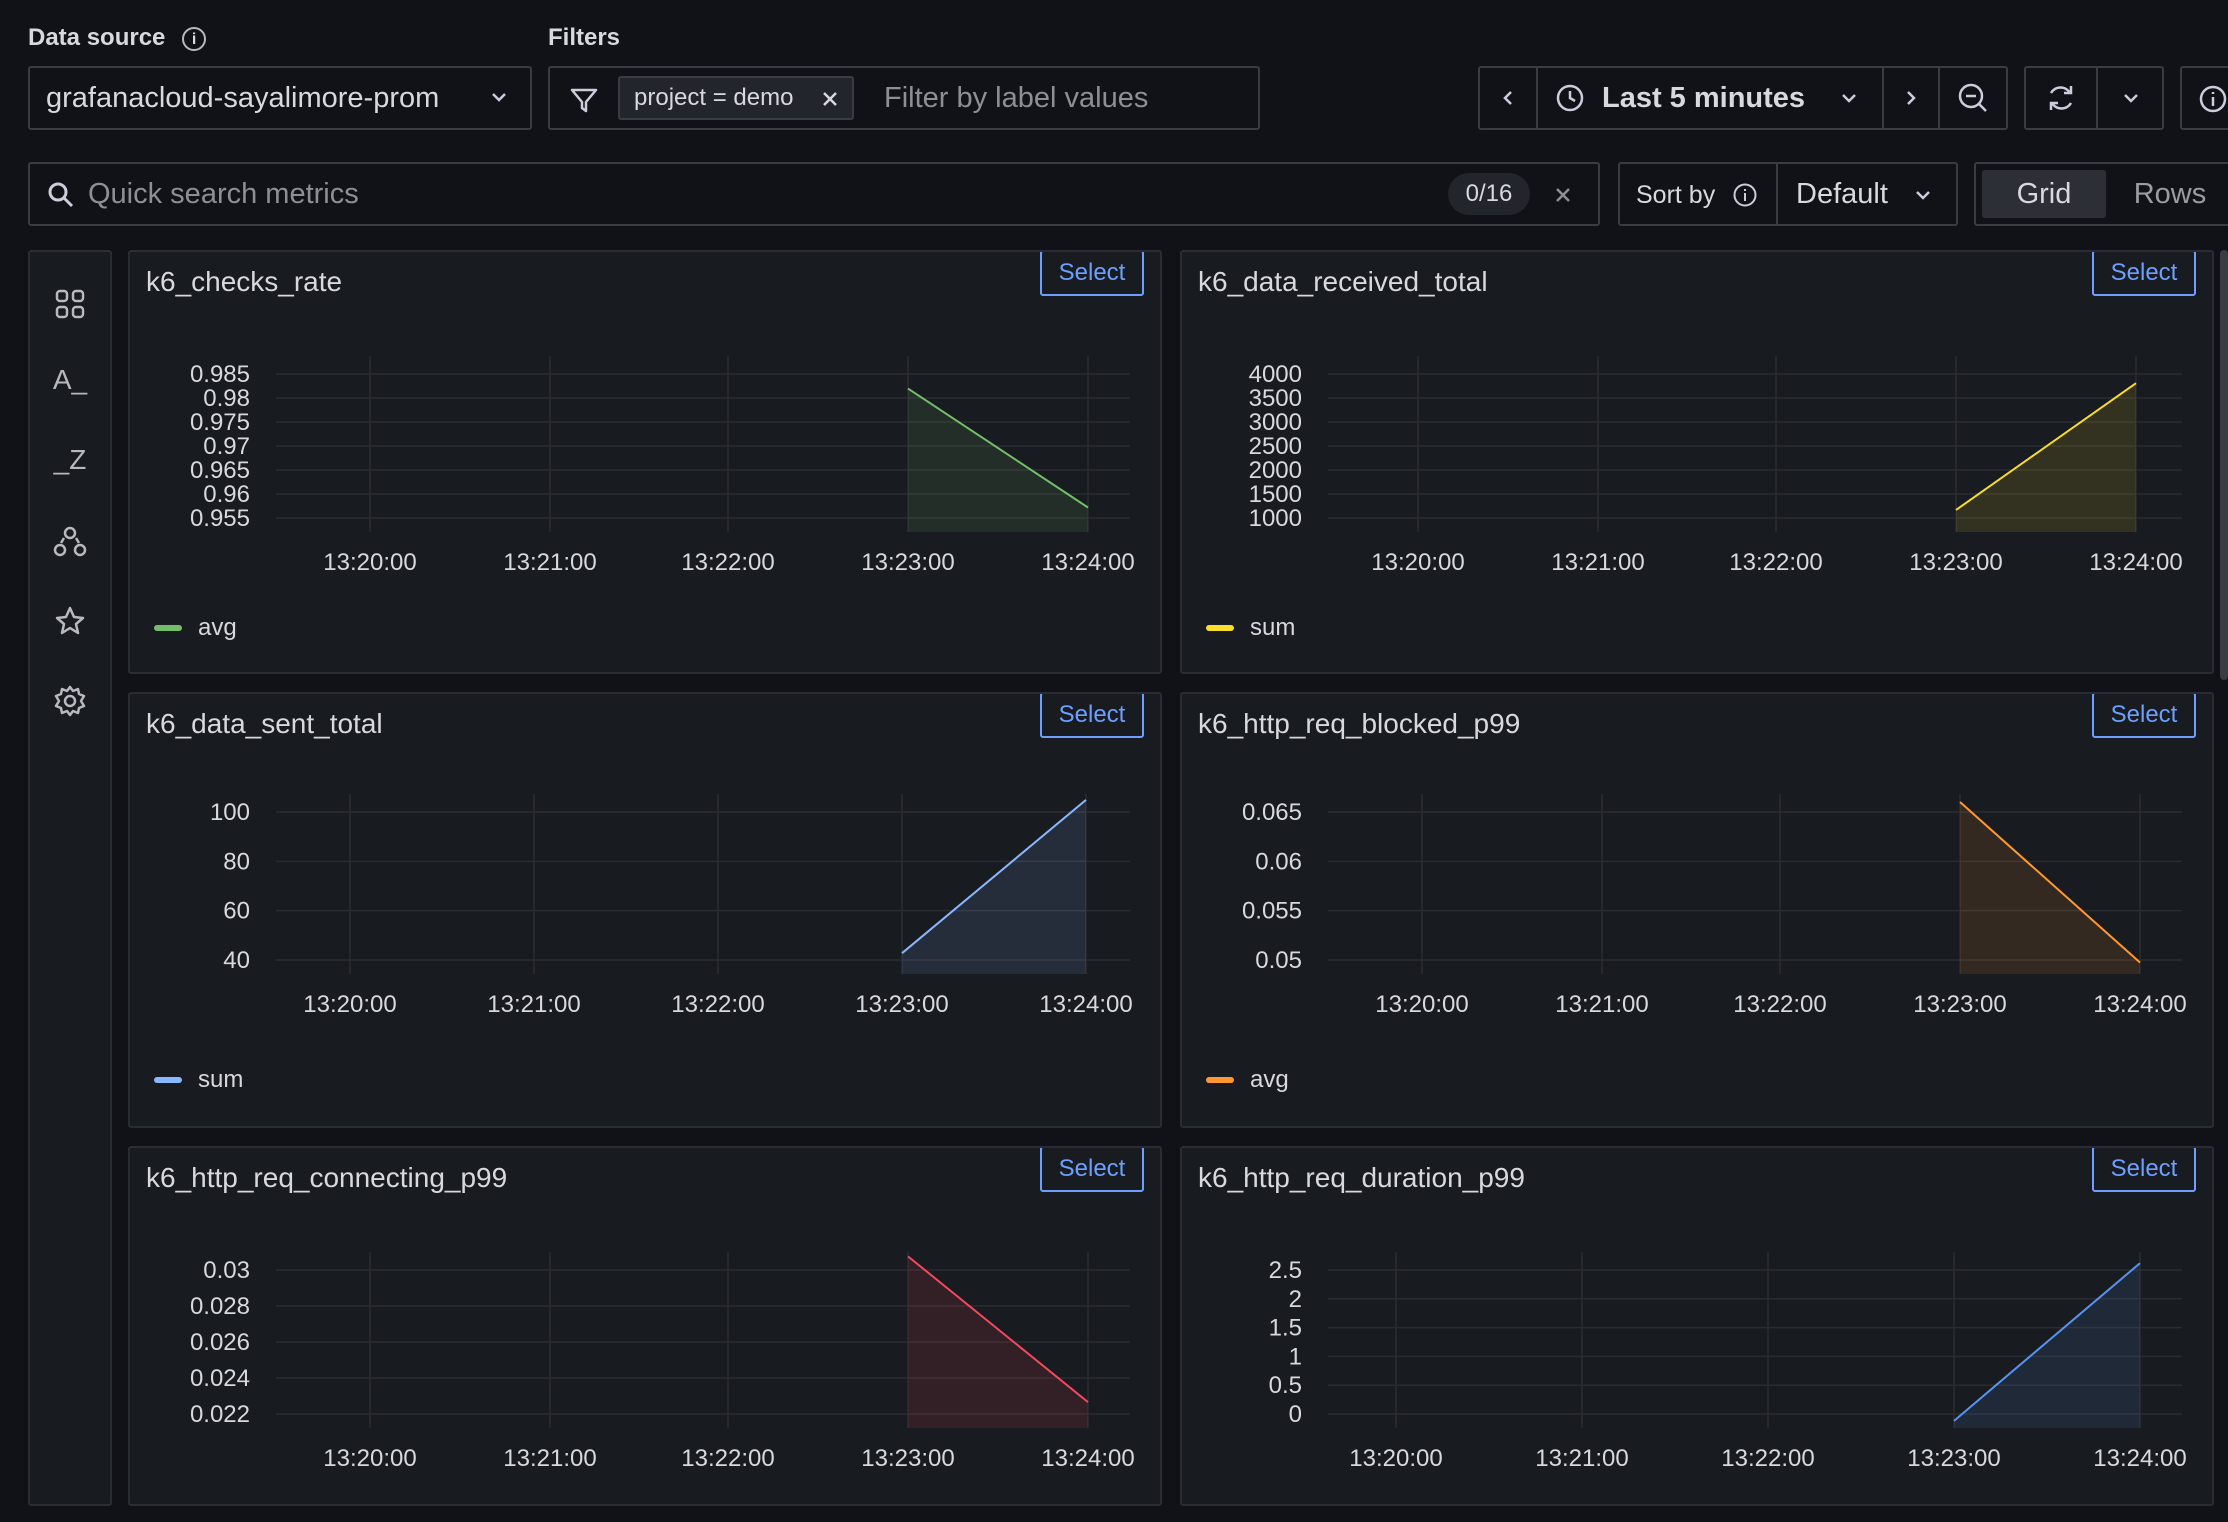 The width and height of the screenshot is (2228, 1522). I want to click on refresh-interval-button, so click(2131, 98).